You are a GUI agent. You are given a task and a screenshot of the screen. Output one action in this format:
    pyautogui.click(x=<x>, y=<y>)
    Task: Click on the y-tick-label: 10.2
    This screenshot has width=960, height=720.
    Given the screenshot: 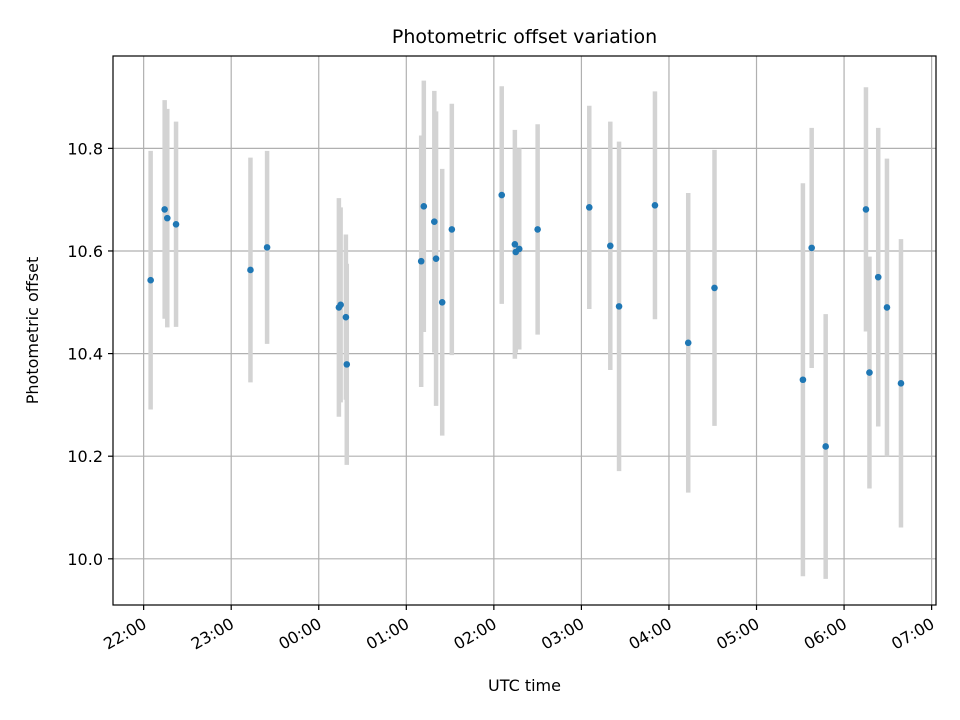 What is the action you would take?
    pyautogui.click(x=85, y=456)
    